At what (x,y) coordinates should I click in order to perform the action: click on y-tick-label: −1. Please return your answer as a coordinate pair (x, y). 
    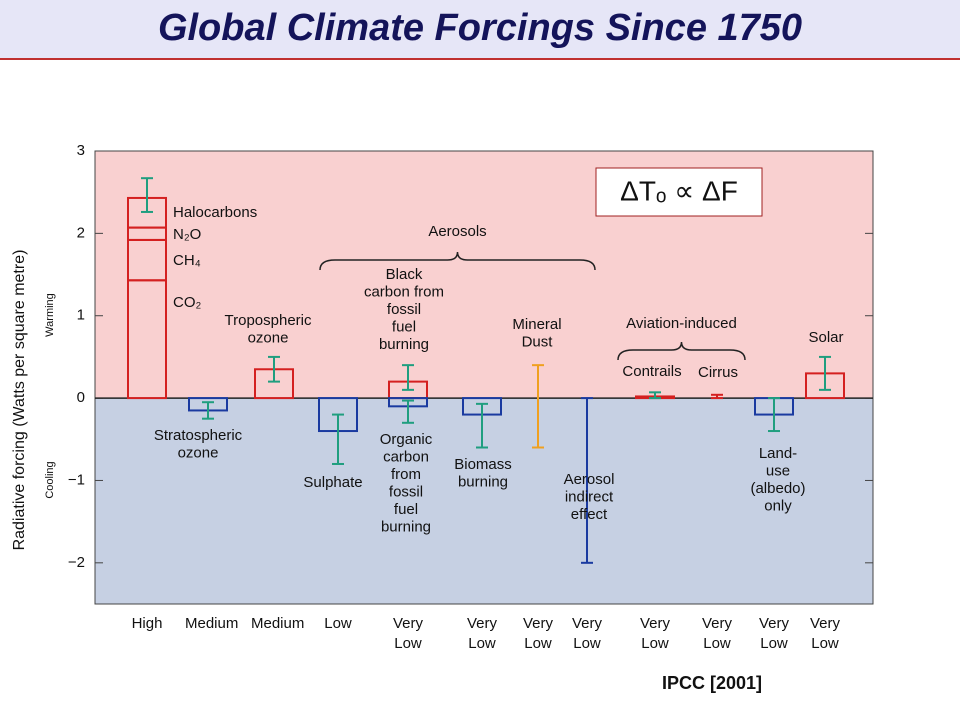
    Looking at the image, I should click on (76, 479).